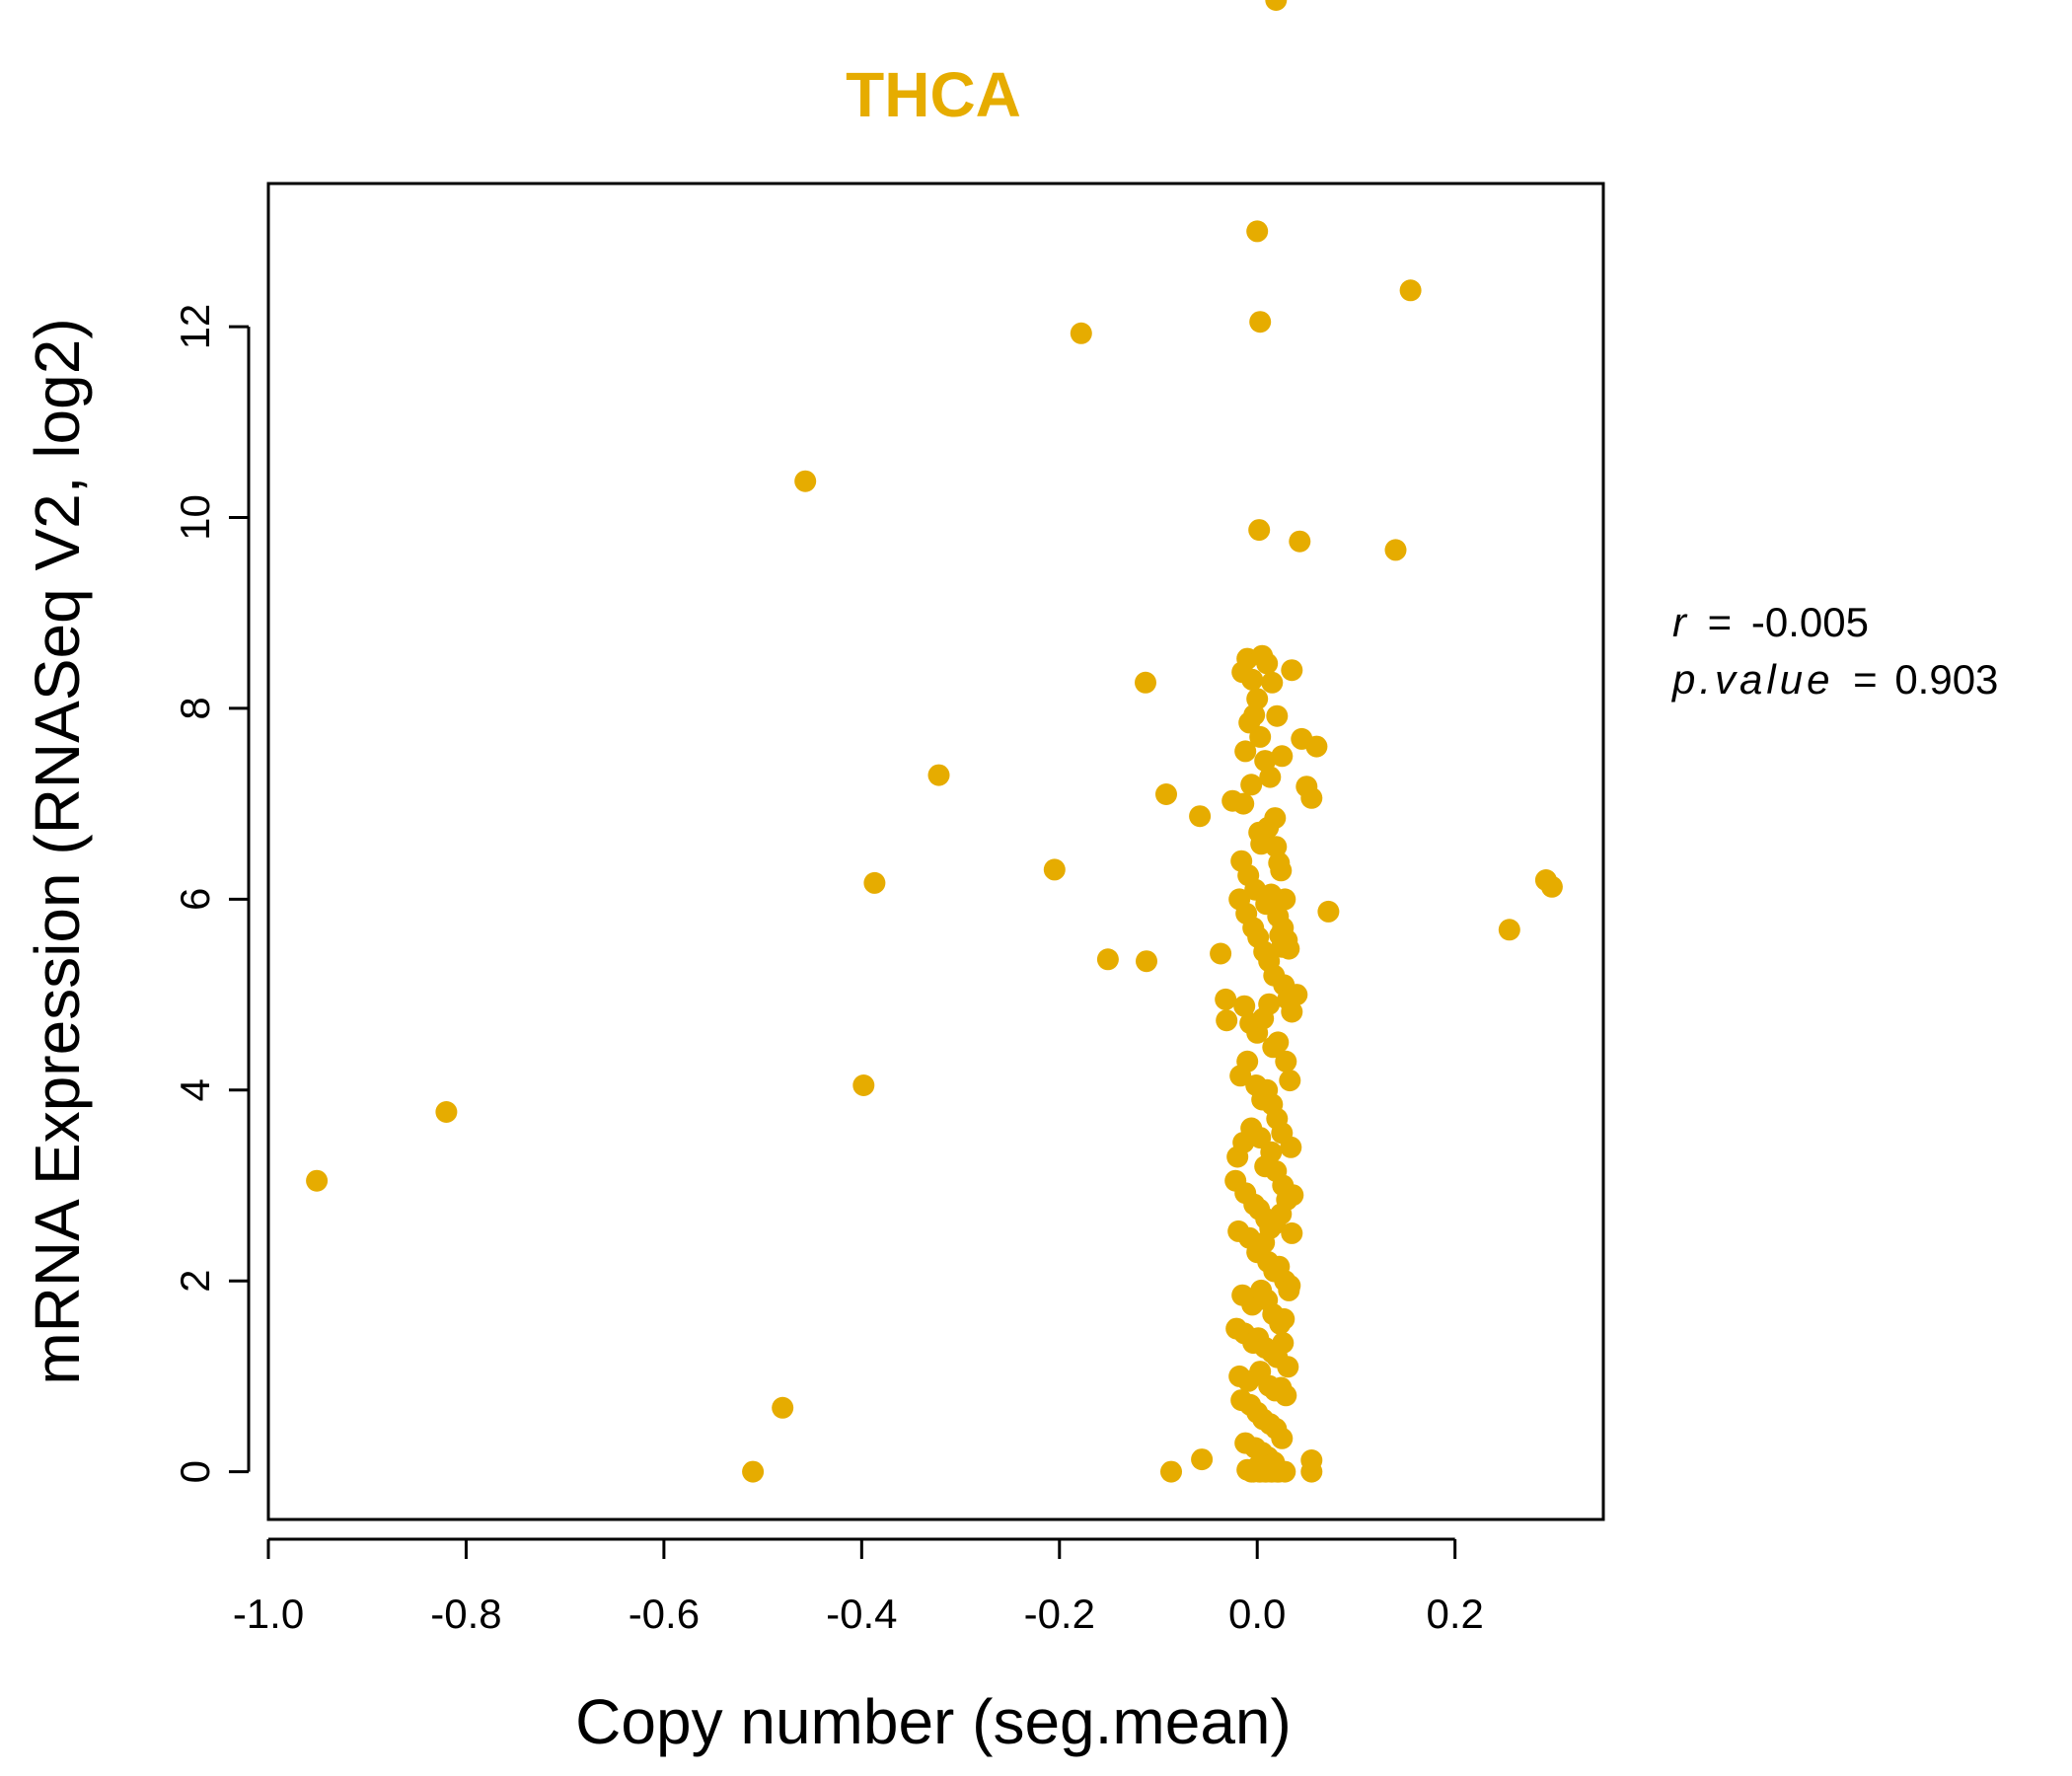 The width and height of the screenshot is (2072, 1776). Describe the element at coordinates (58, 851) in the screenshot. I see `y-axis-label: mRNA Expression (RNASeq V2, log2)` at that location.